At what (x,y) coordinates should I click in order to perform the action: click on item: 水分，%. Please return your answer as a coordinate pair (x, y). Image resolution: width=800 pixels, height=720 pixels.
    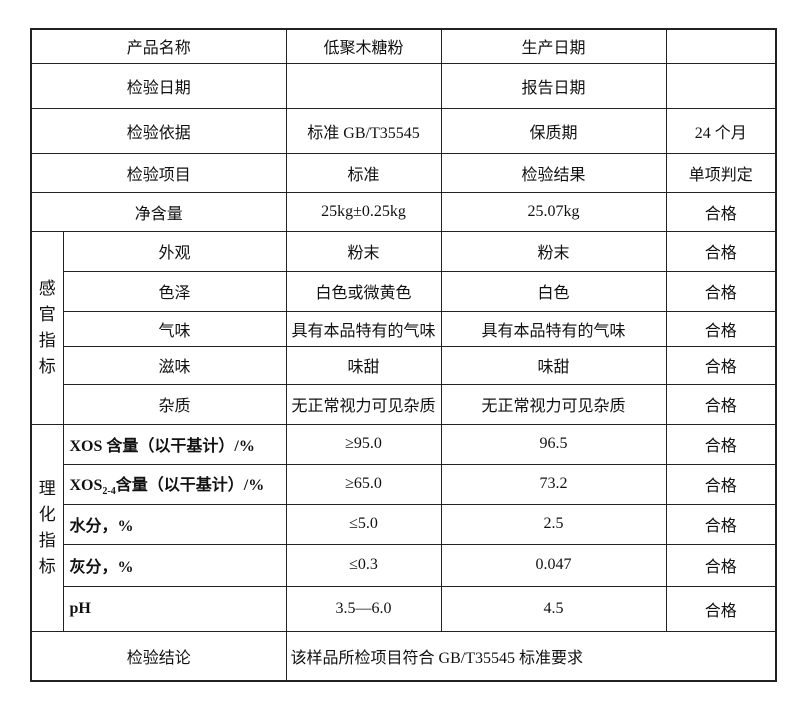
    Looking at the image, I should click on (174, 524).